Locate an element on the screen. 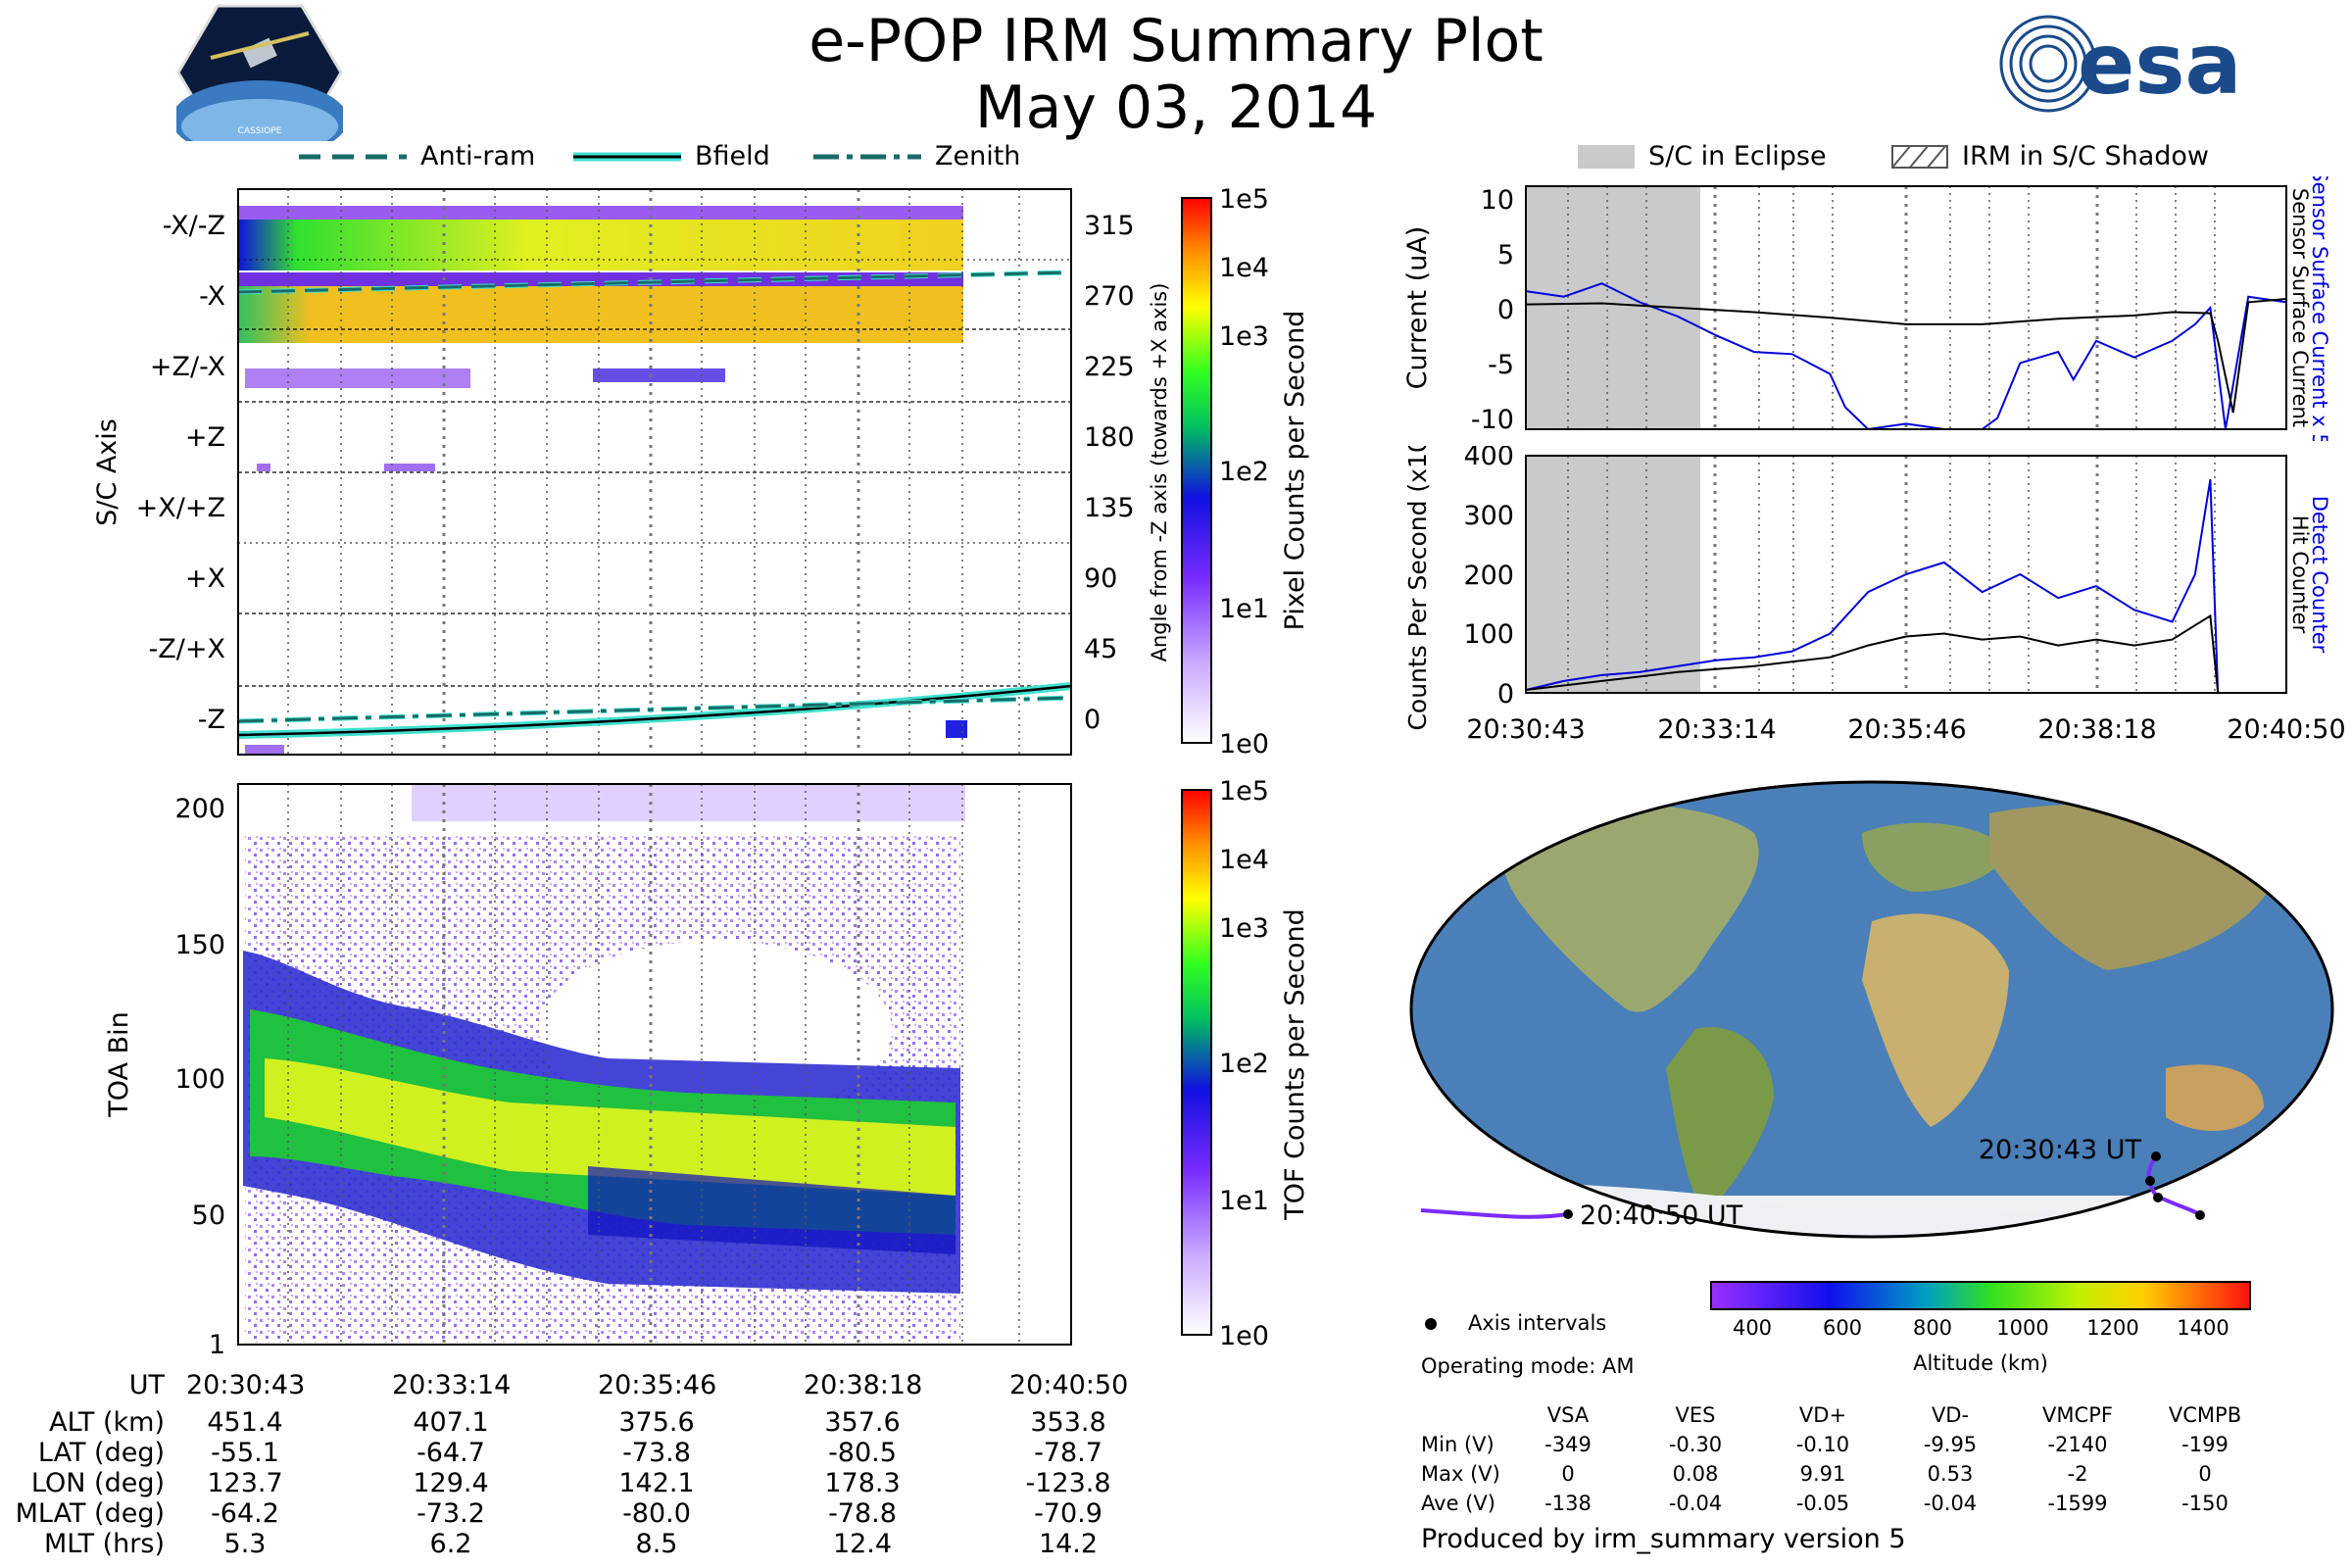  end-label: 20:40:50 UT is located at coordinates (1661, 1215).